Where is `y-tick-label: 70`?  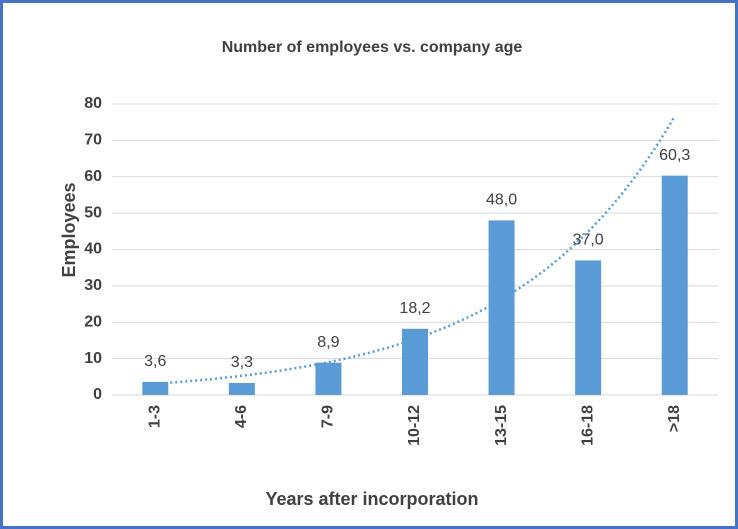 y-tick-label: 70 is located at coordinates (93, 140).